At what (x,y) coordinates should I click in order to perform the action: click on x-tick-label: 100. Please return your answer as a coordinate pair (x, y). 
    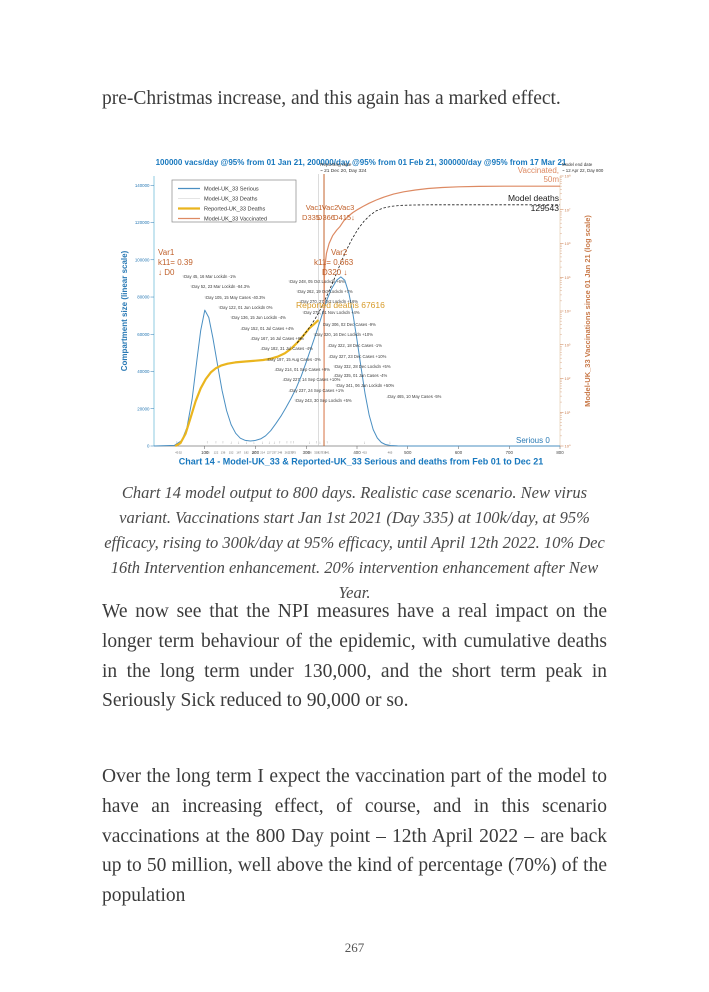
    Looking at the image, I should click on (205, 452).